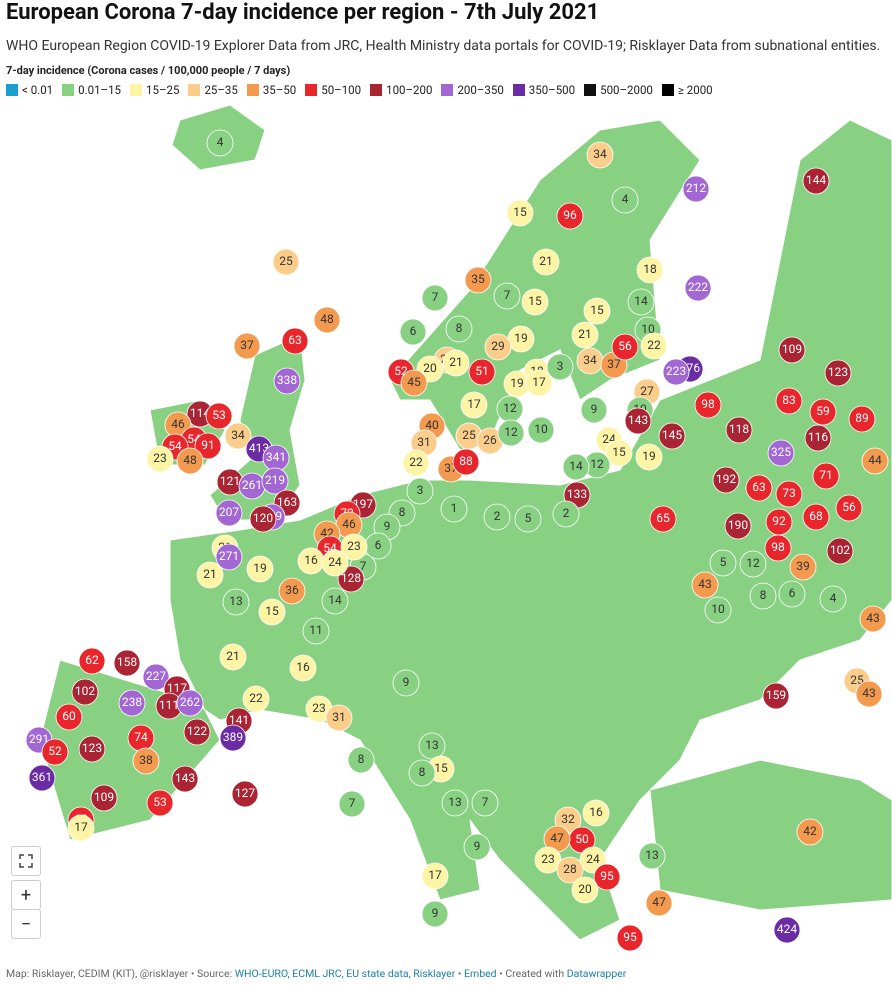 The height and width of the screenshot is (988, 892). What do you see at coordinates (596, 973) in the screenshot?
I see `tool-link: Datawrapper` at bounding box center [596, 973].